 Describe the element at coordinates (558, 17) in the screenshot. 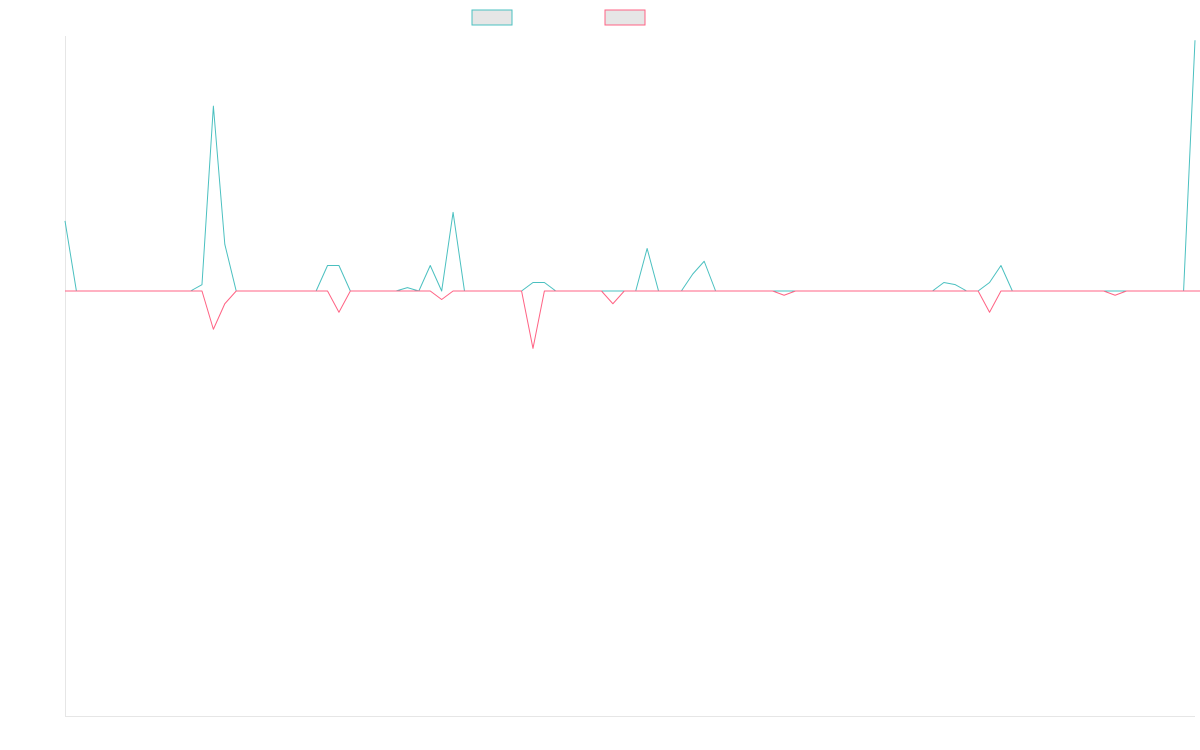

I see `legend` at that location.